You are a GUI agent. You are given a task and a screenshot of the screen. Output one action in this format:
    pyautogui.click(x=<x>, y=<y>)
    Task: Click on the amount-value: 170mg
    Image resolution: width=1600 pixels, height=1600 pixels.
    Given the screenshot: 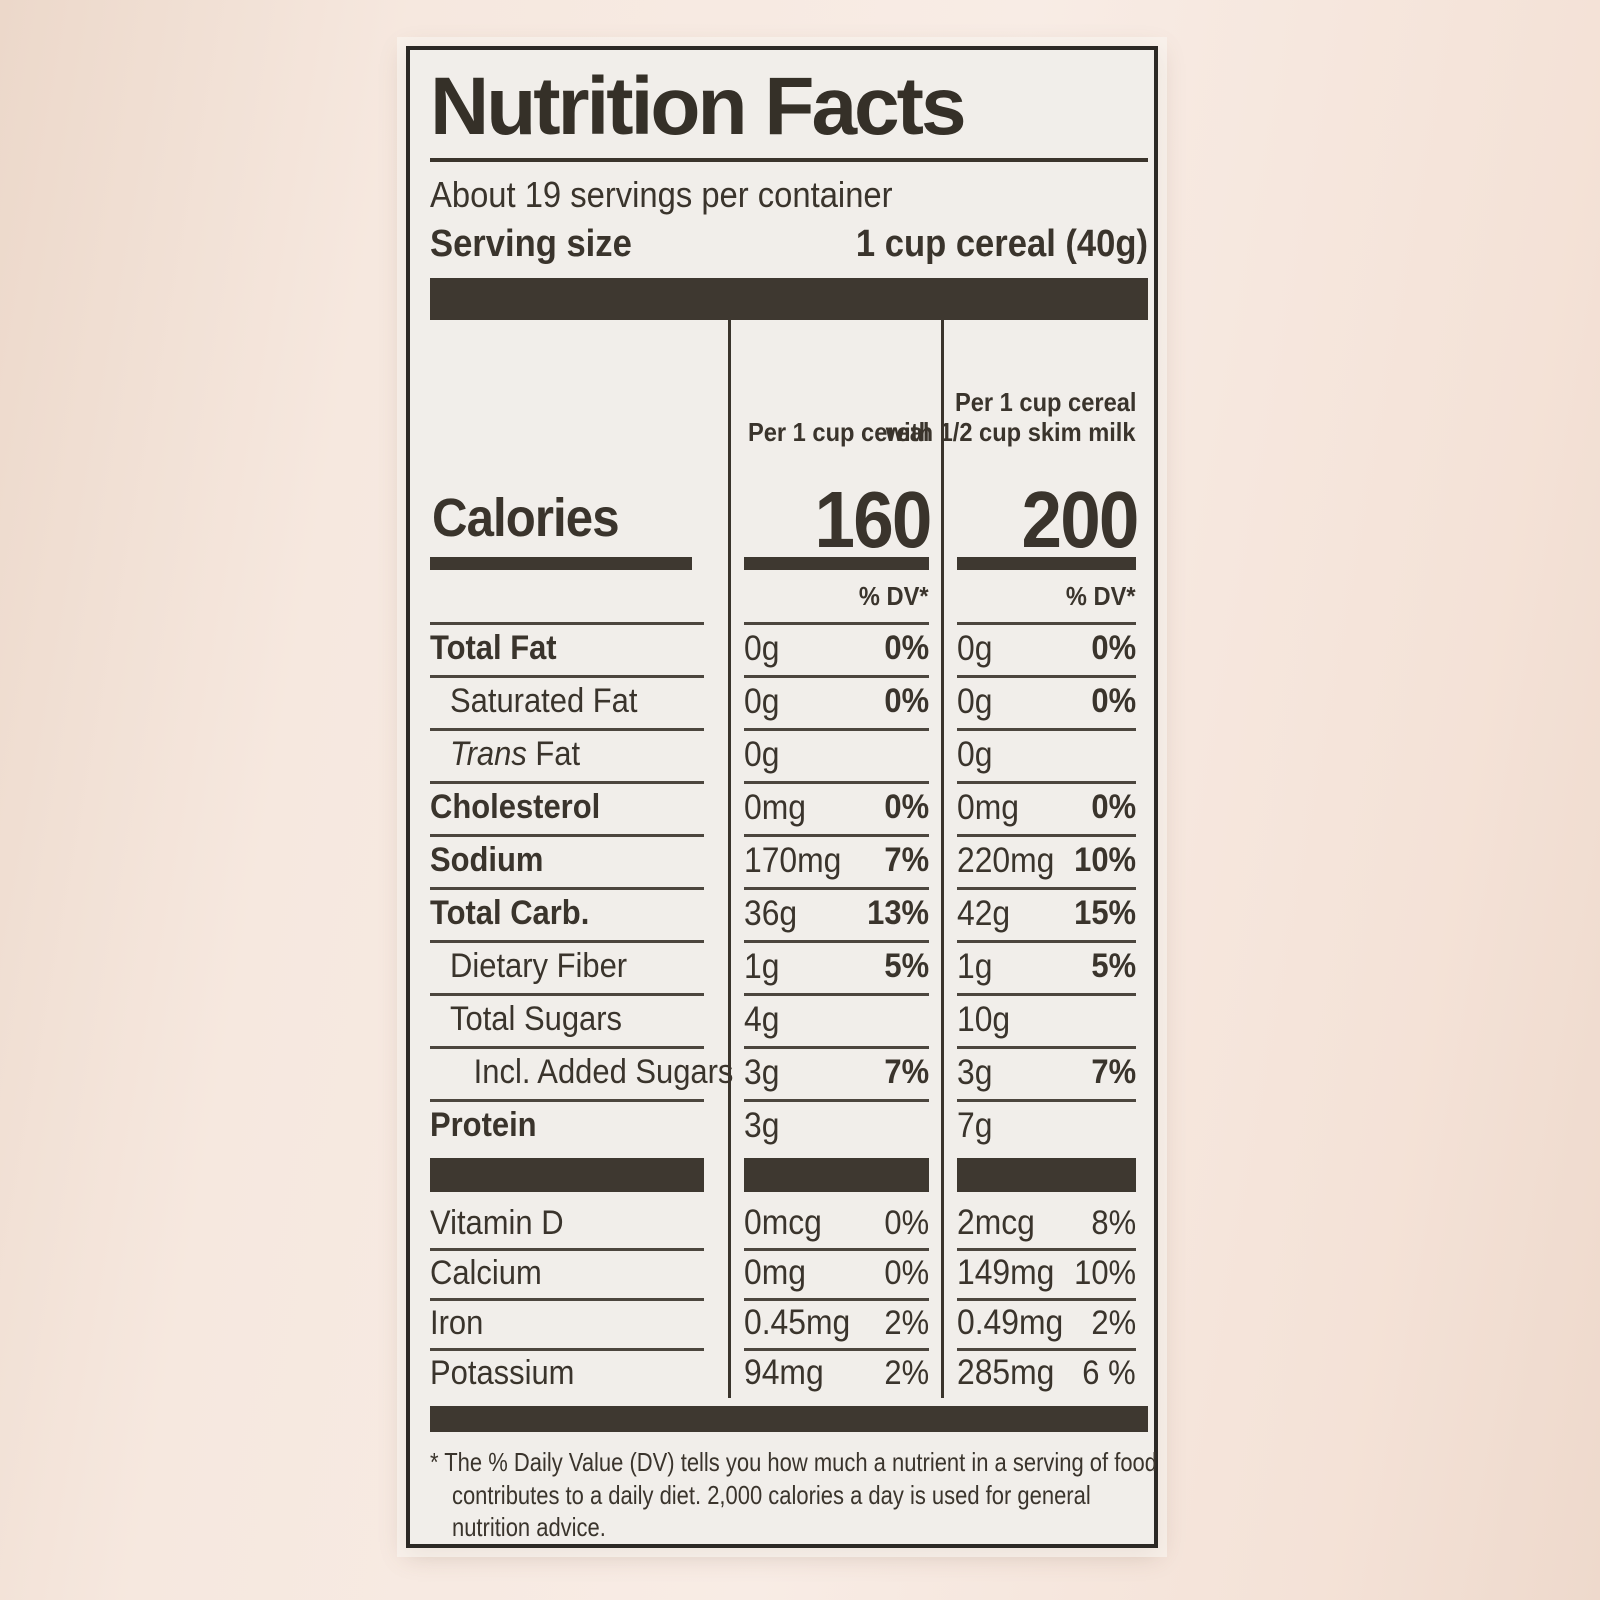 What is the action you would take?
    pyautogui.click(x=793, y=860)
    